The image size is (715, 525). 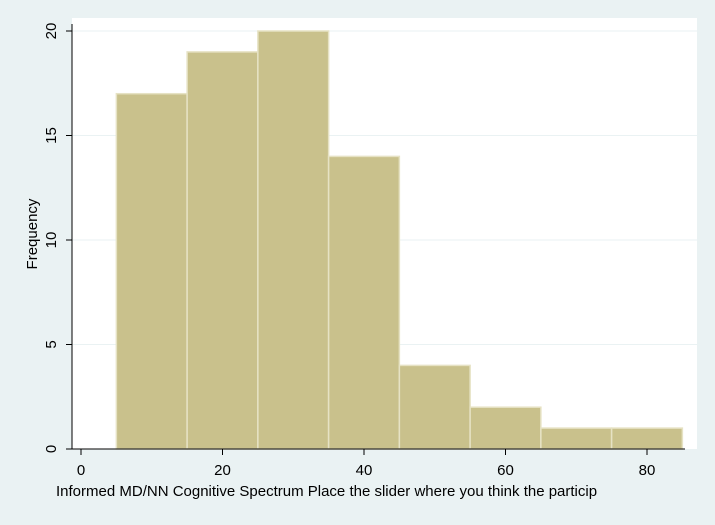 What do you see at coordinates (32, 233) in the screenshot?
I see `y-axis-title: Frequency` at bounding box center [32, 233].